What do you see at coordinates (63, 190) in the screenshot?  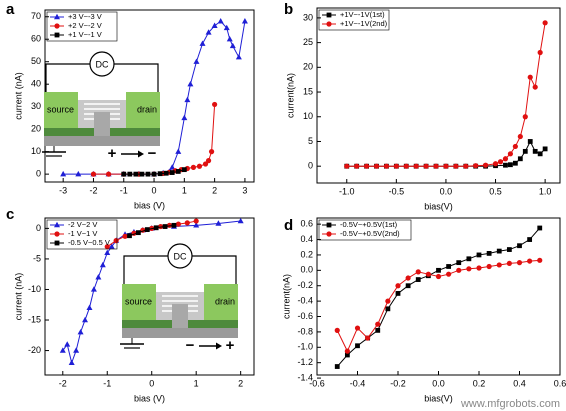 I see `x-tick-label: -3` at bounding box center [63, 190].